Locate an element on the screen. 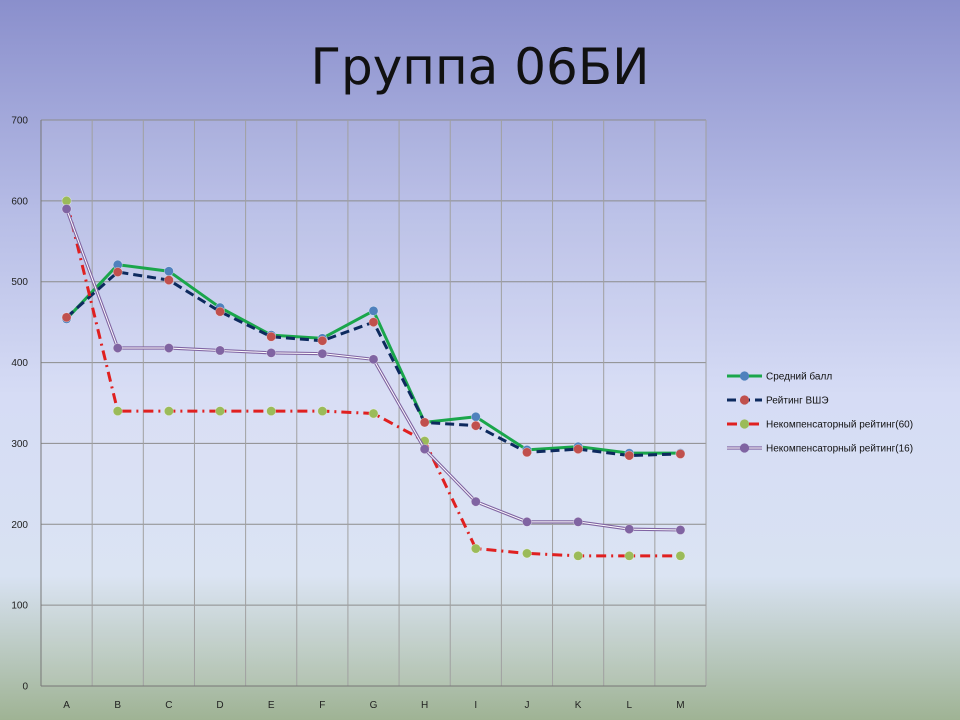 This screenshot has width=960, height=720. y-tick-label: 100 is located at coordinates (19, 606).